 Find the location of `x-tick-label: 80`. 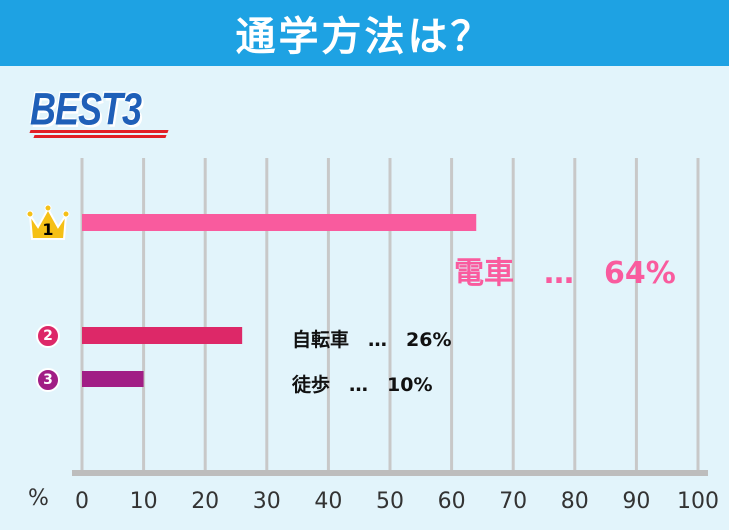

x-tick-label: 80 is located at coordinates (575, 501).